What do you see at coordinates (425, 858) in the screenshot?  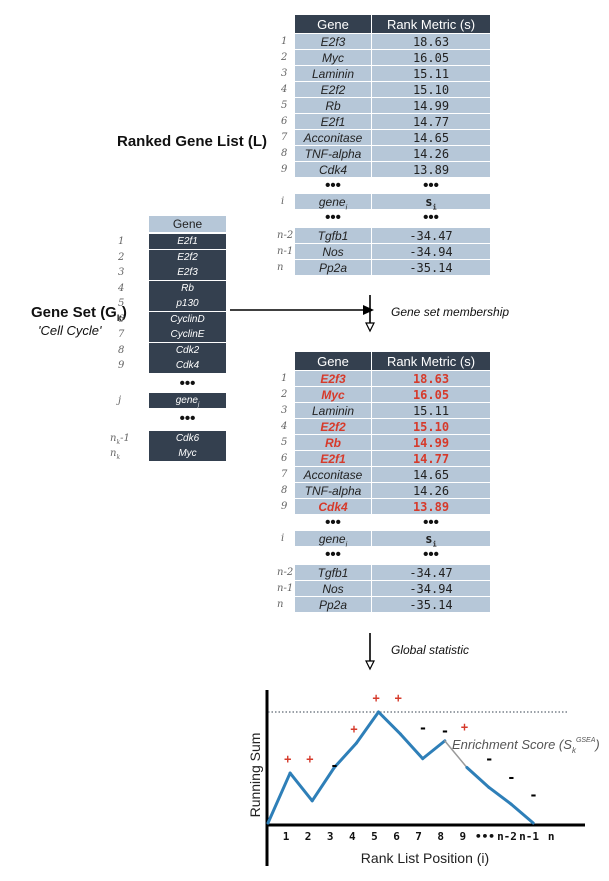 I see `x-axis-label: Rank List Position (i)` at bounding box center [425, 858].